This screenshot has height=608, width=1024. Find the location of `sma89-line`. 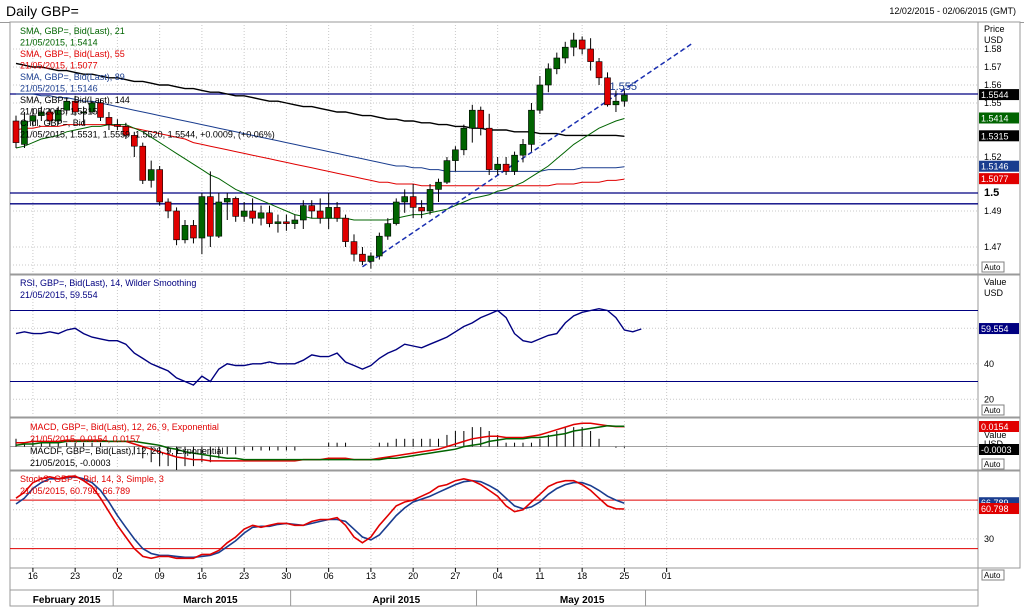

sma89-line is located at coordinates (320, 132).